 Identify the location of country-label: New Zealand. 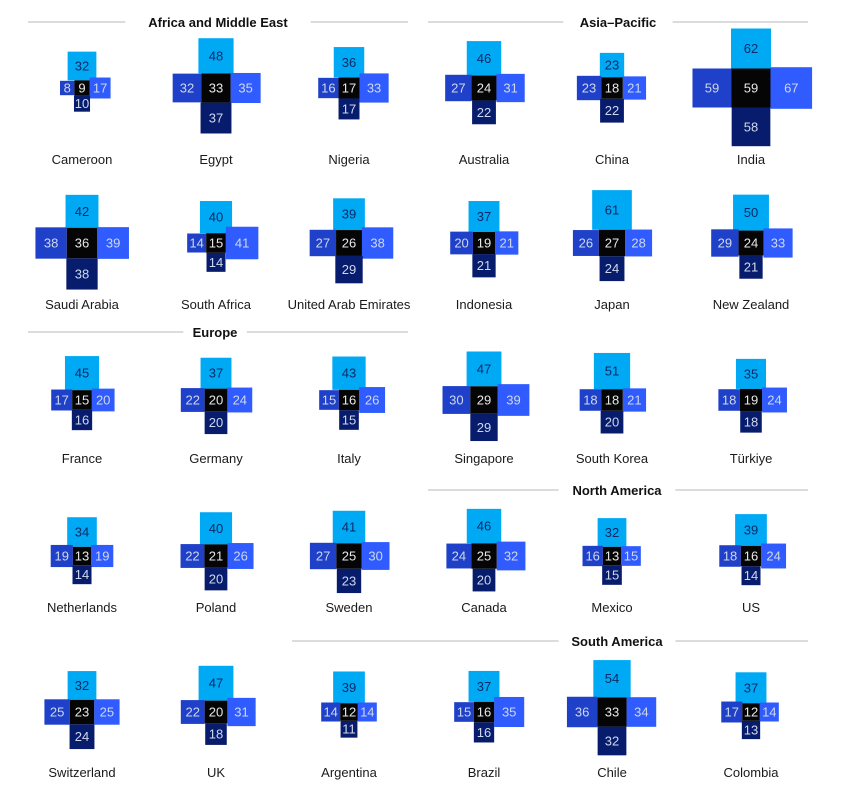
(751, 304).